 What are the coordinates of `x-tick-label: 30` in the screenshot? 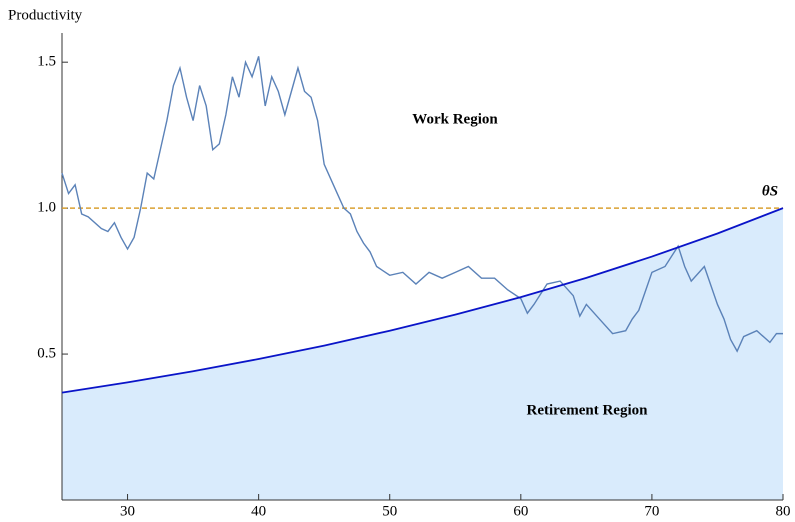 It's located at (127, 511).